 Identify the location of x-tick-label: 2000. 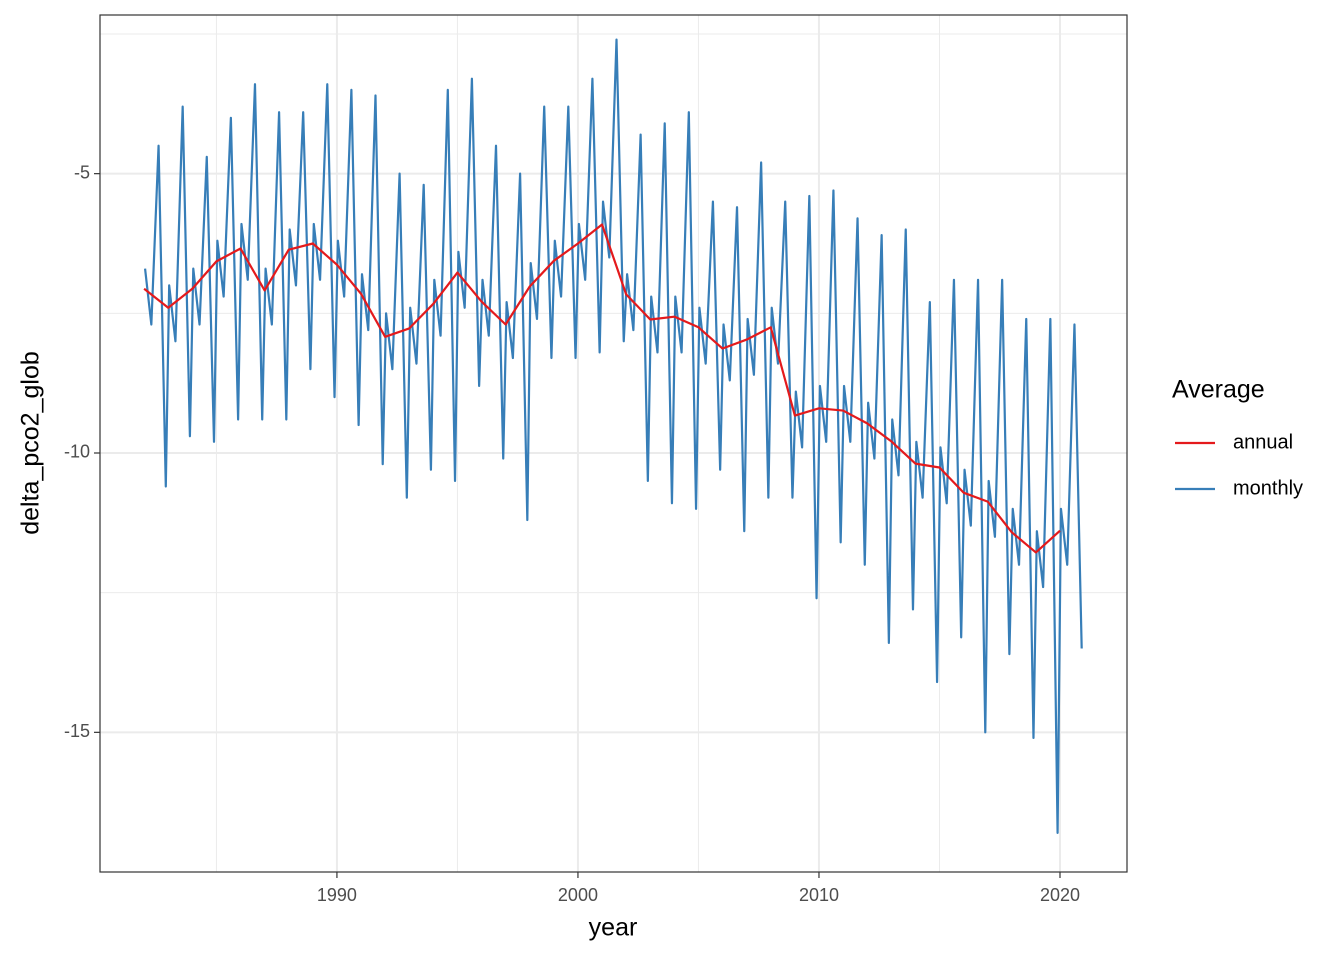
(578, 895).